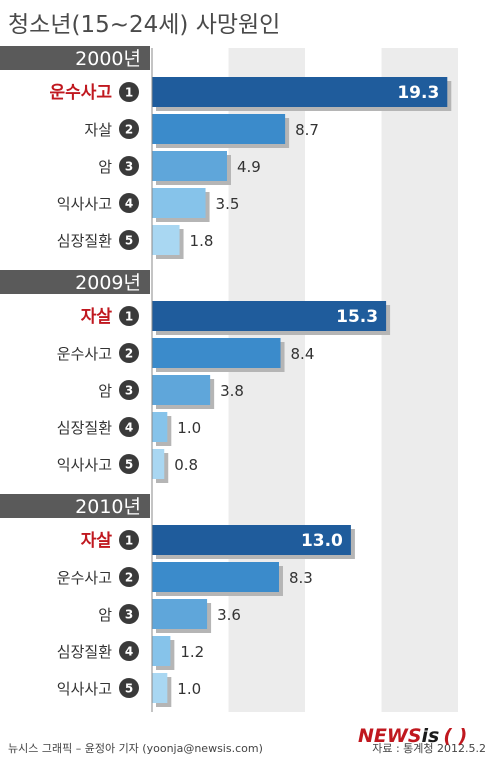 This screenshot has height=770, width=500. I want to click on logo-part-is: is, so click(431, 736).